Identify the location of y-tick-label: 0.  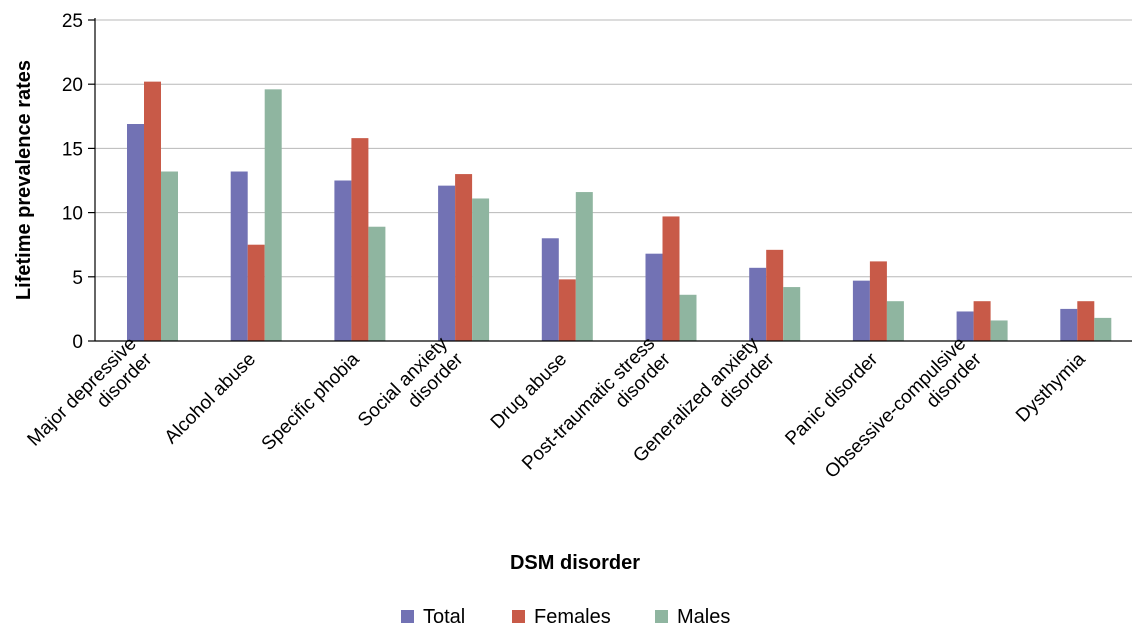
(77, 342).